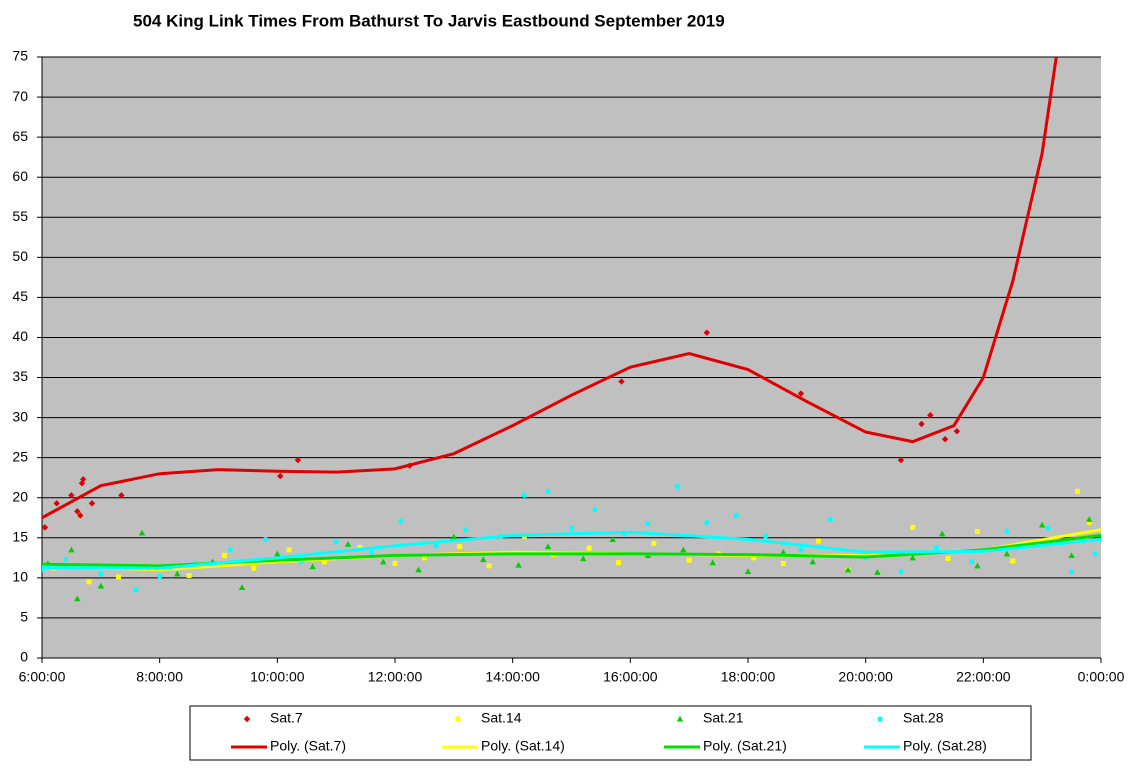  I want to click on x-tick-label: 14:00:00, so click(512, 677).